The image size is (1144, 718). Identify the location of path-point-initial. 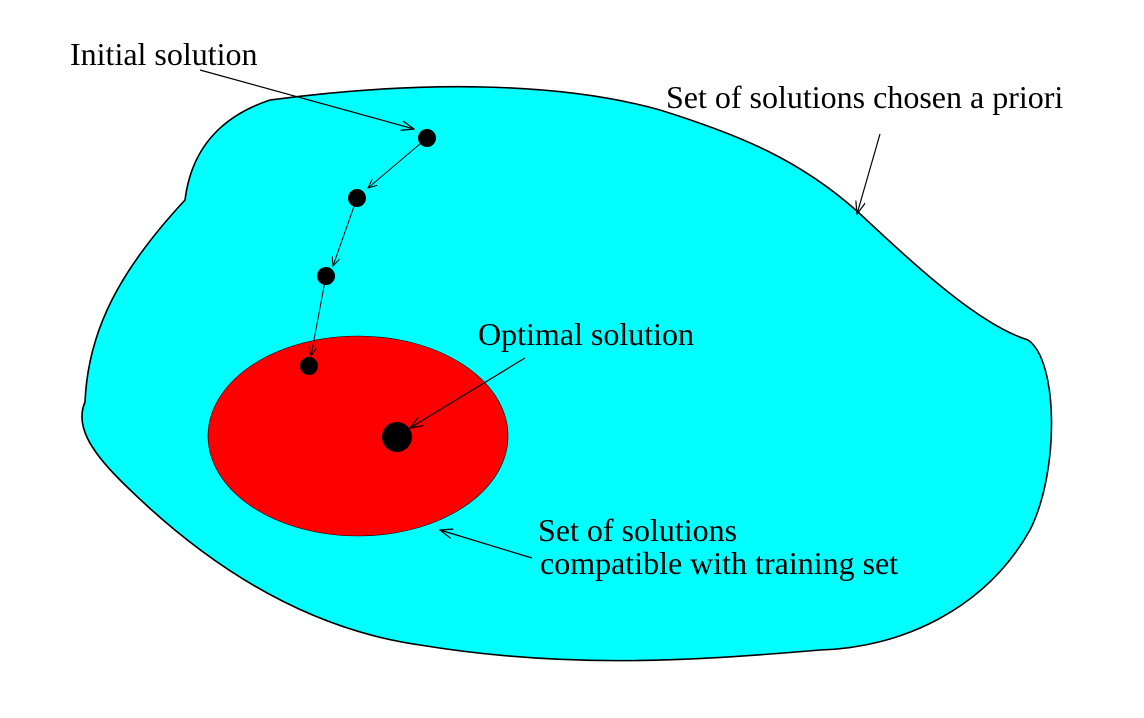
(427, 138).